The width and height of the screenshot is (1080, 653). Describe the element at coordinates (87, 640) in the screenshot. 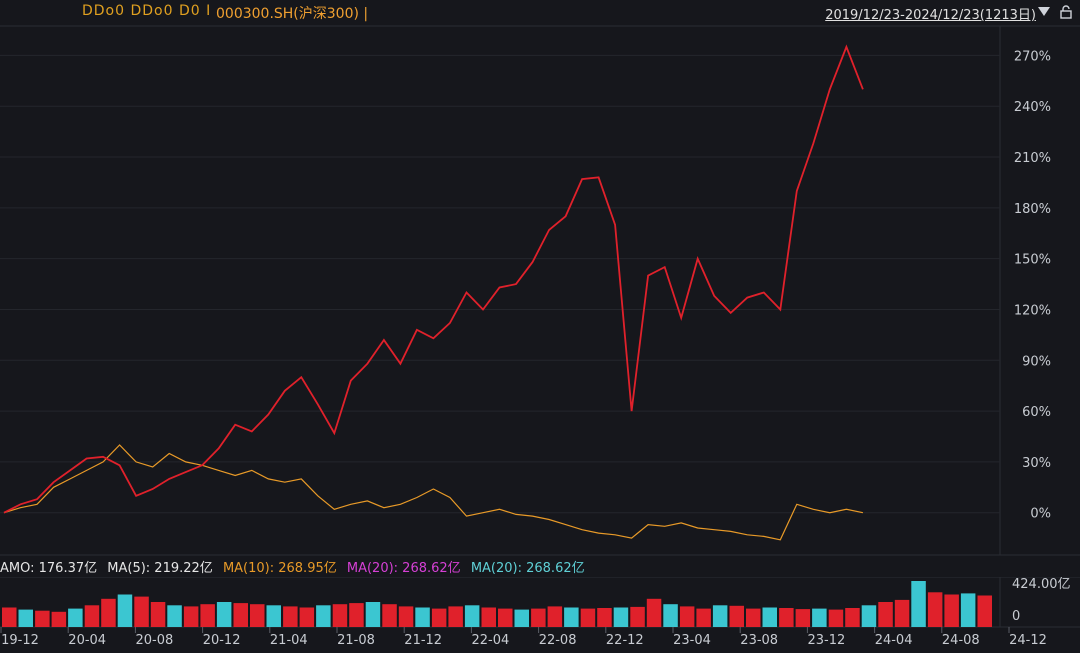

I see `x-tick-label: 20-04` at that location.